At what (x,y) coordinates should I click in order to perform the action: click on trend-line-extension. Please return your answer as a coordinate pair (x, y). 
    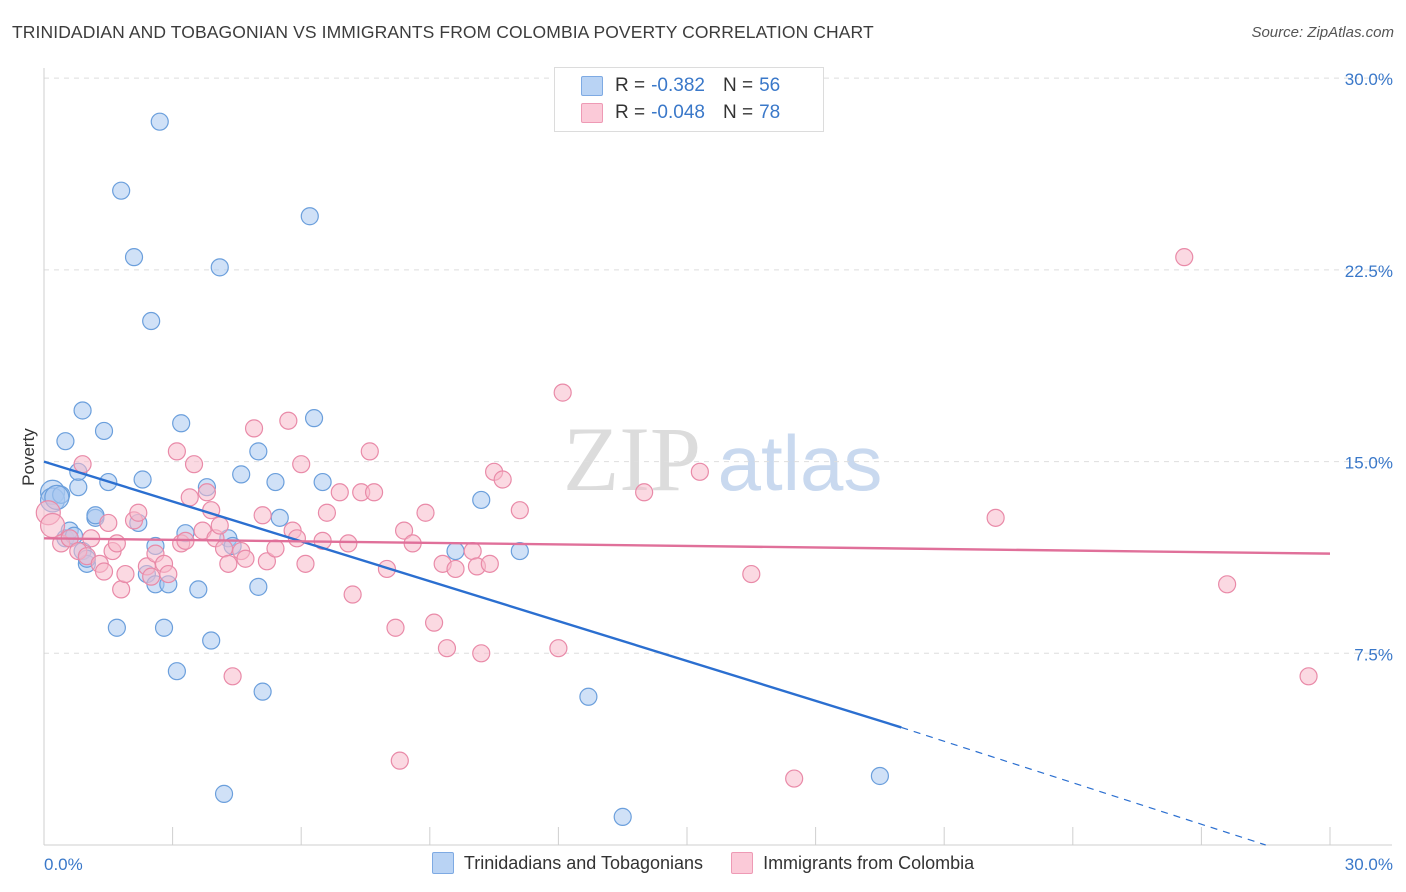
    Looking at the image, I should click on (1083, 786).